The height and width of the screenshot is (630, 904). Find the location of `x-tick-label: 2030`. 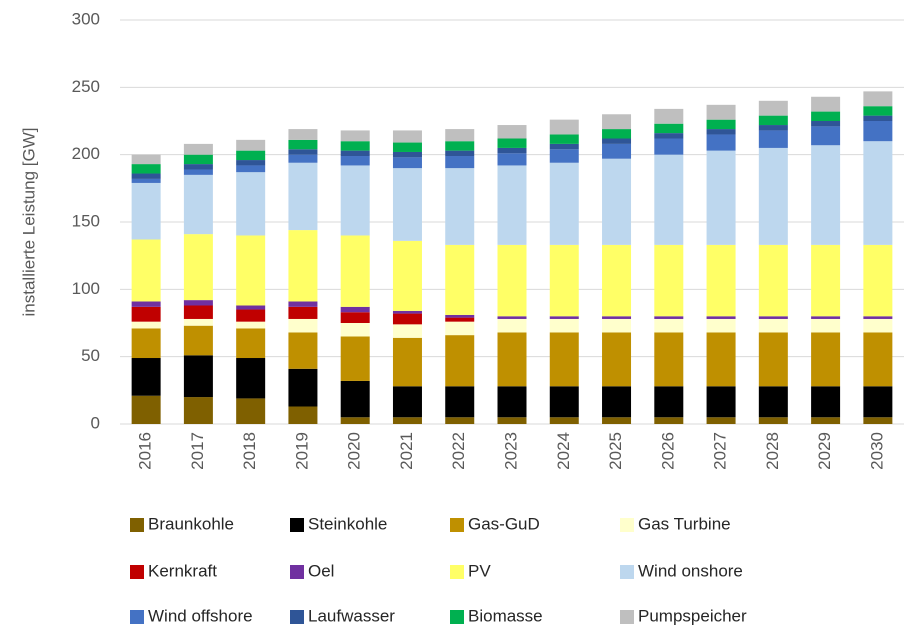

x-tick-label: 2030 is located at coordinates (876, 451).